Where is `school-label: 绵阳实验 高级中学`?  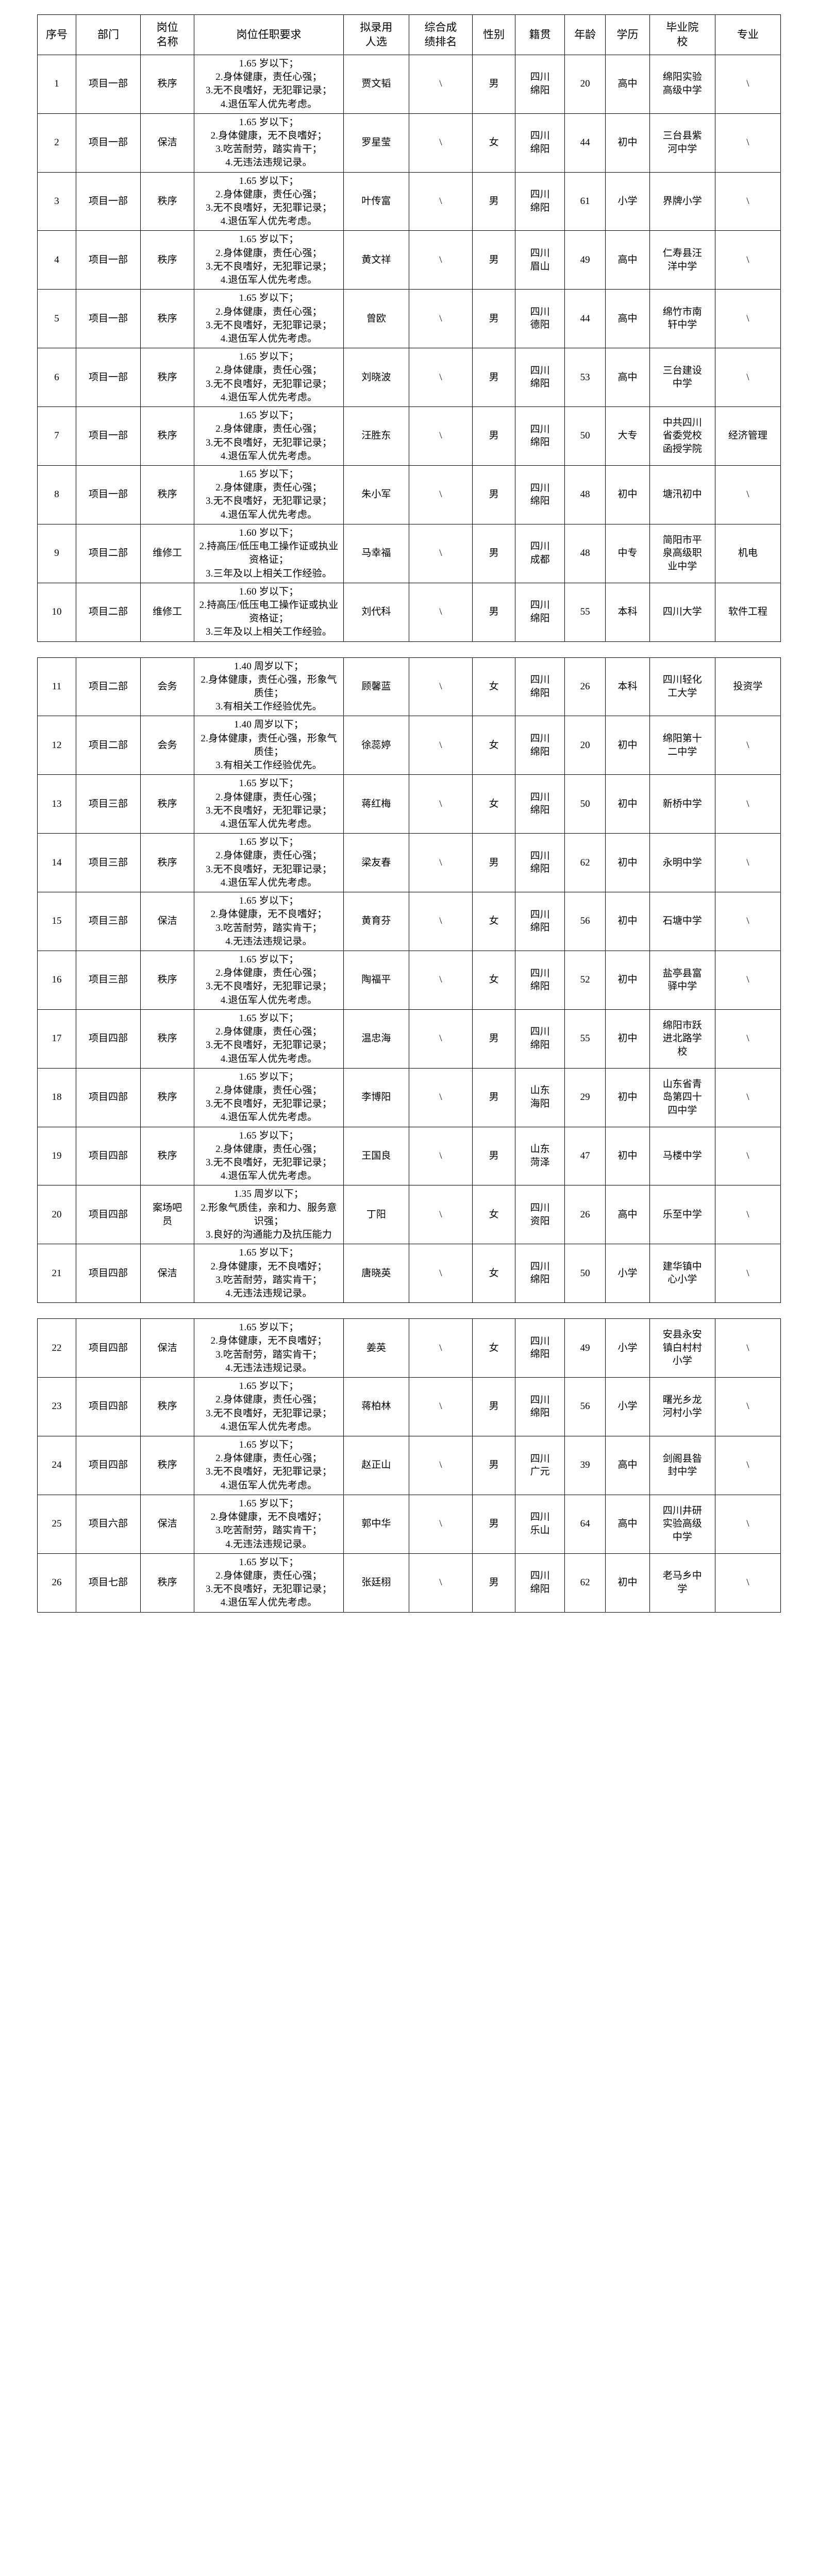
school-label: 绵阳实验 高级中学 is located at coordinates (682, 84).